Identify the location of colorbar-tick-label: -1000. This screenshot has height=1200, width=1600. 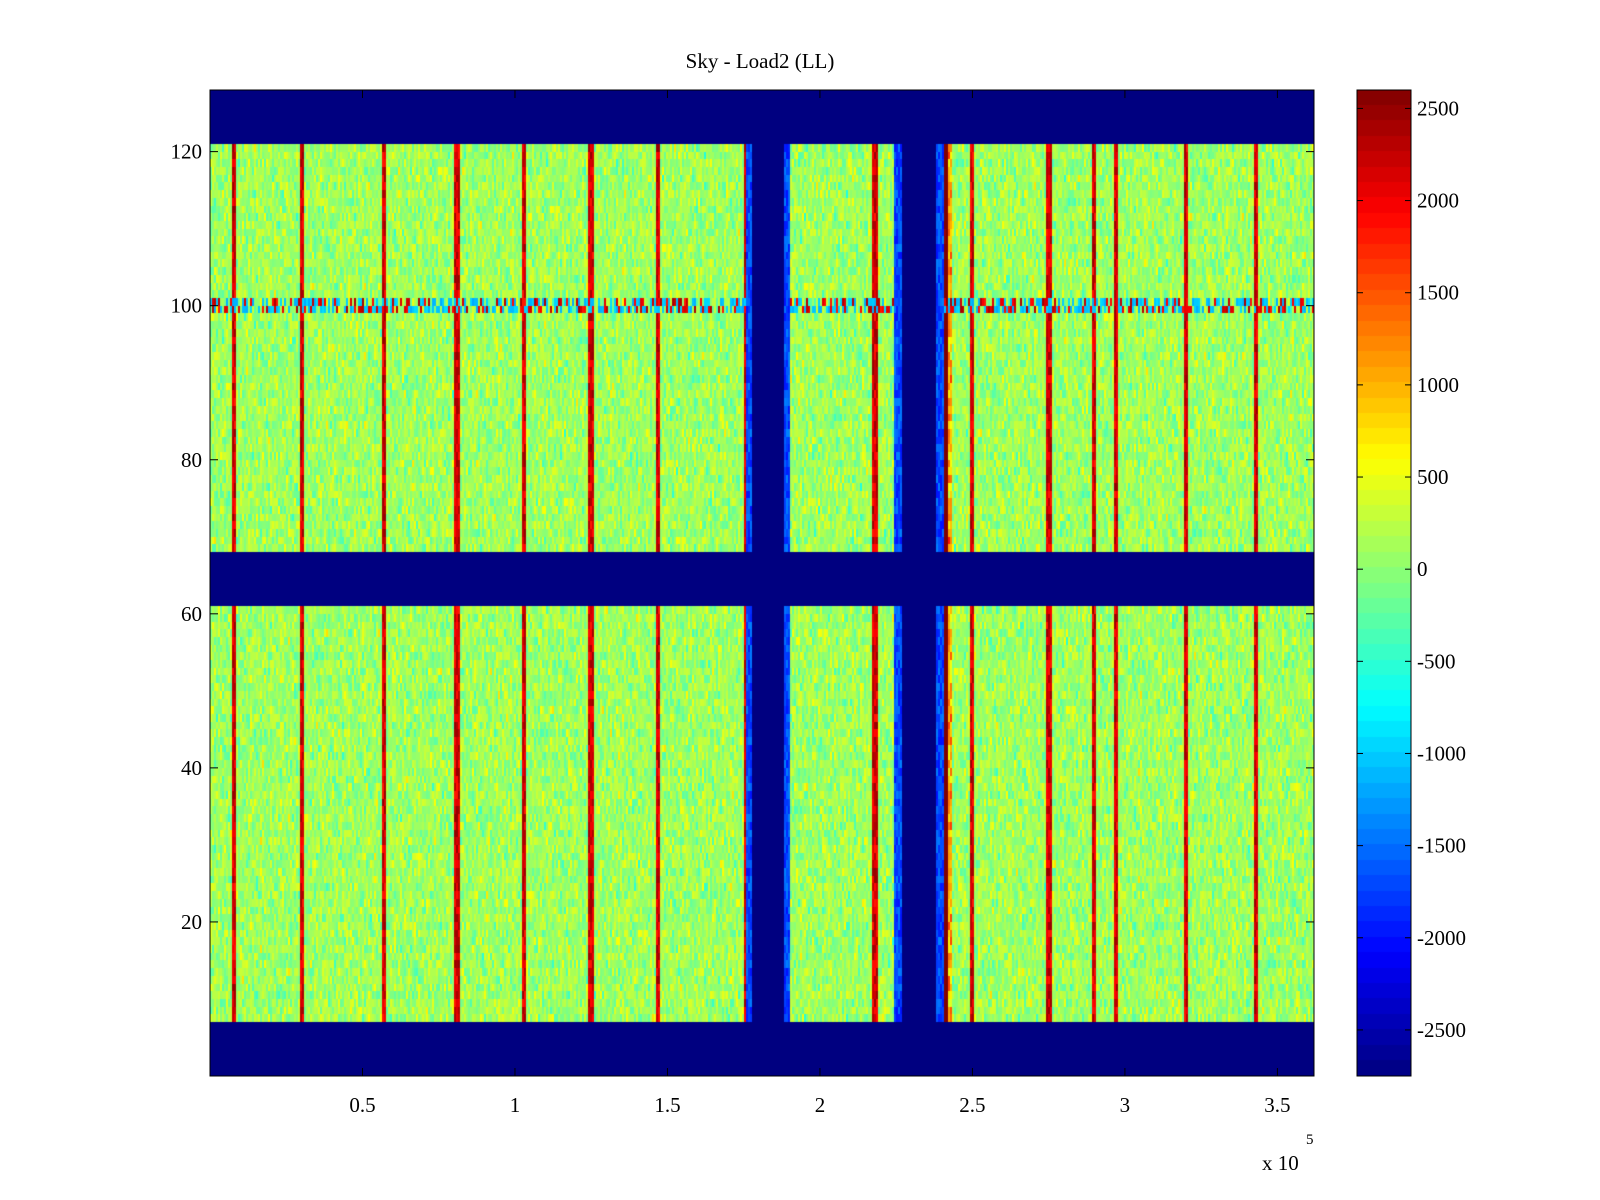
(1441, 753).